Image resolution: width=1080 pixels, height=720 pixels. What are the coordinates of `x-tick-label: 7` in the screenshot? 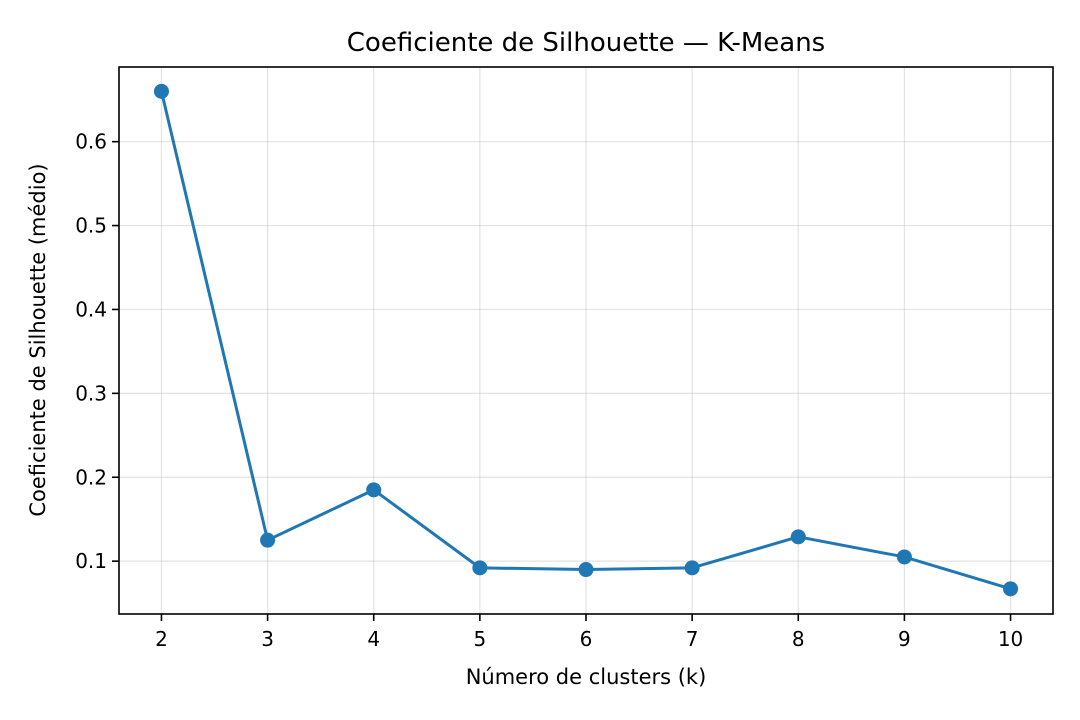 It's located at (692, 639).